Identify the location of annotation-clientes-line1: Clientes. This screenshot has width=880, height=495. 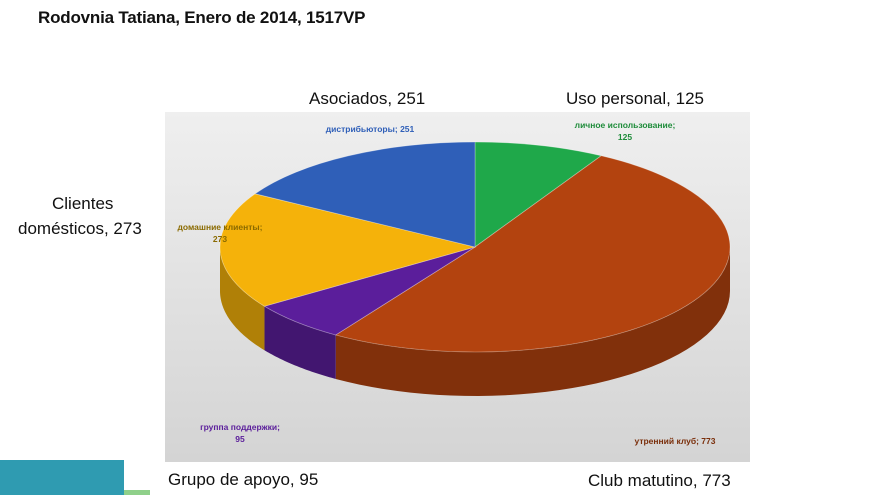
(83, 203).